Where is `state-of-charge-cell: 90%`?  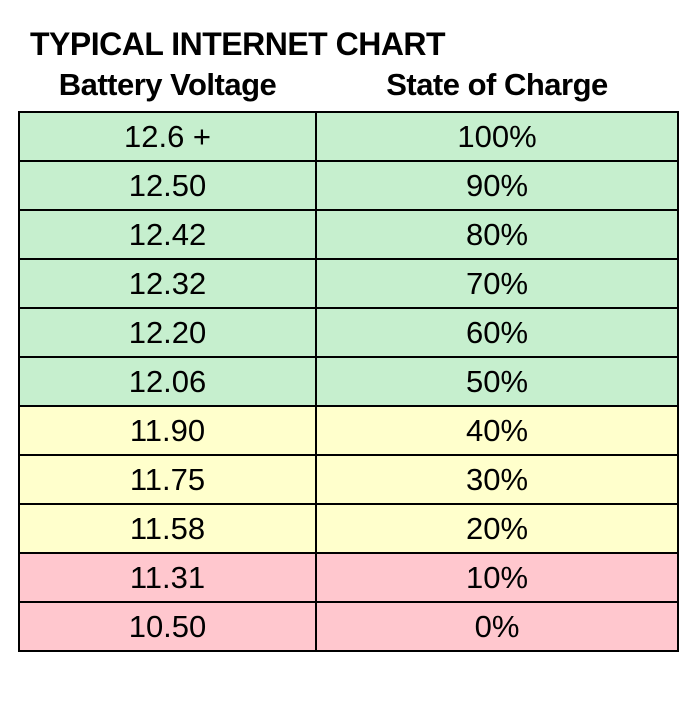 state-of-charge-cell: 90% is located at coordinates (497, 185).